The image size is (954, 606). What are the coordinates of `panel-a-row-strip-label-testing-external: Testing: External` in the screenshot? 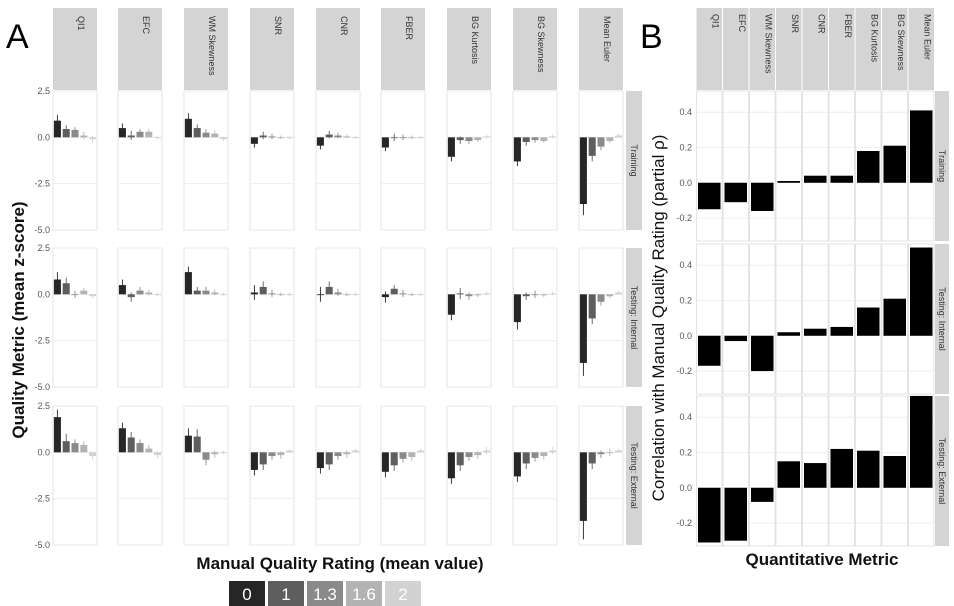 It's located at (634, 475).